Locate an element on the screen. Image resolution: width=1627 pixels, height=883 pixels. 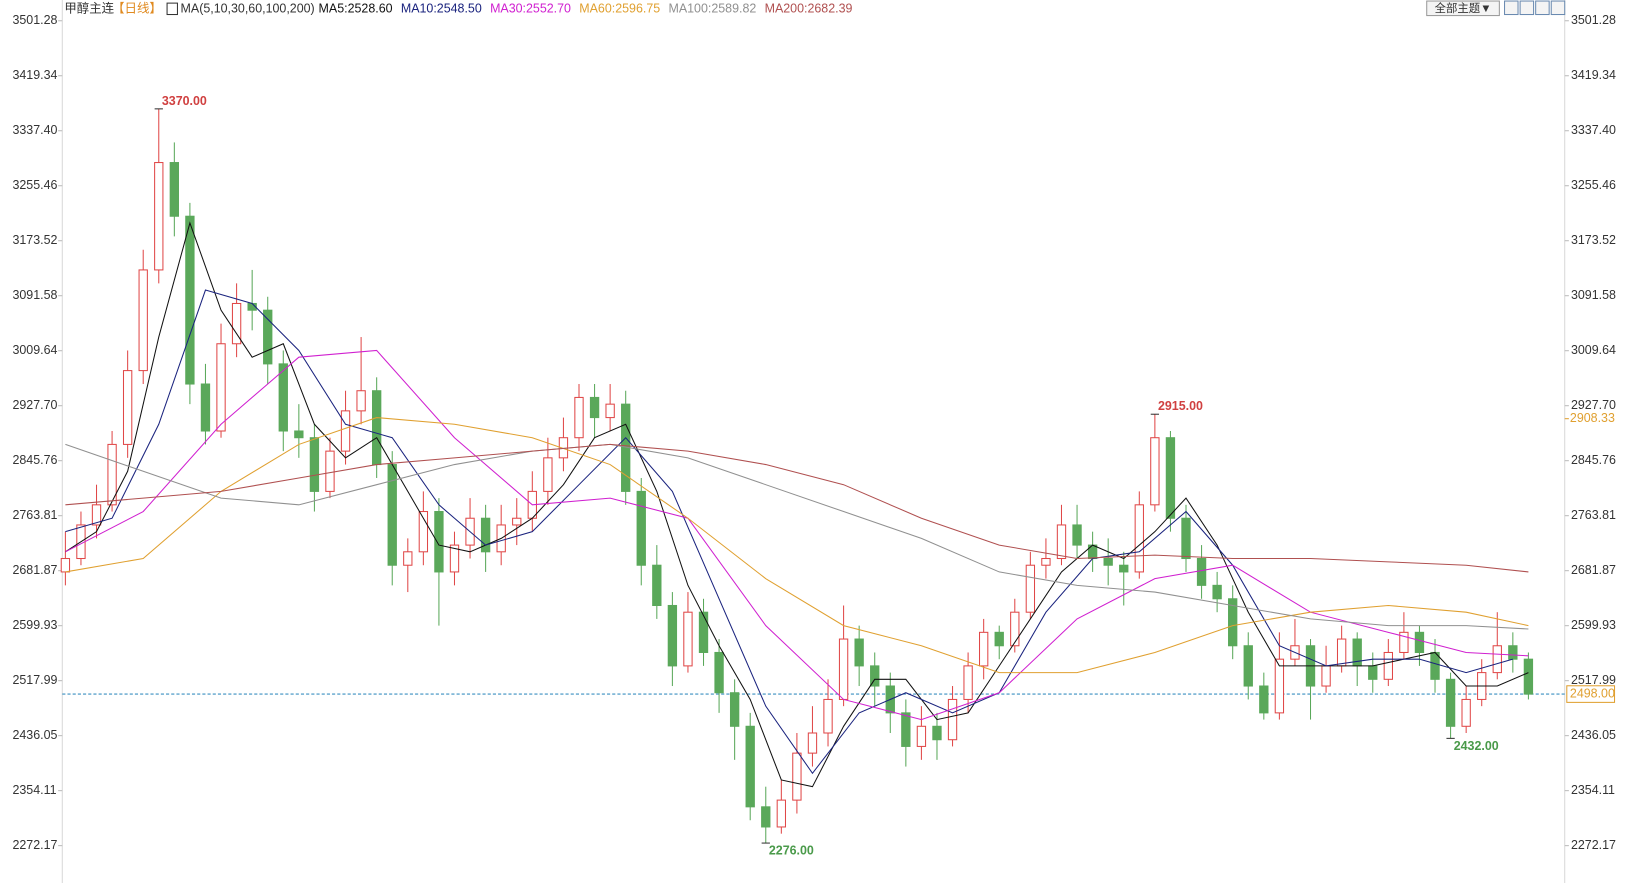
annotation-label: 2915.00 is located at coordinates (1180, 406).